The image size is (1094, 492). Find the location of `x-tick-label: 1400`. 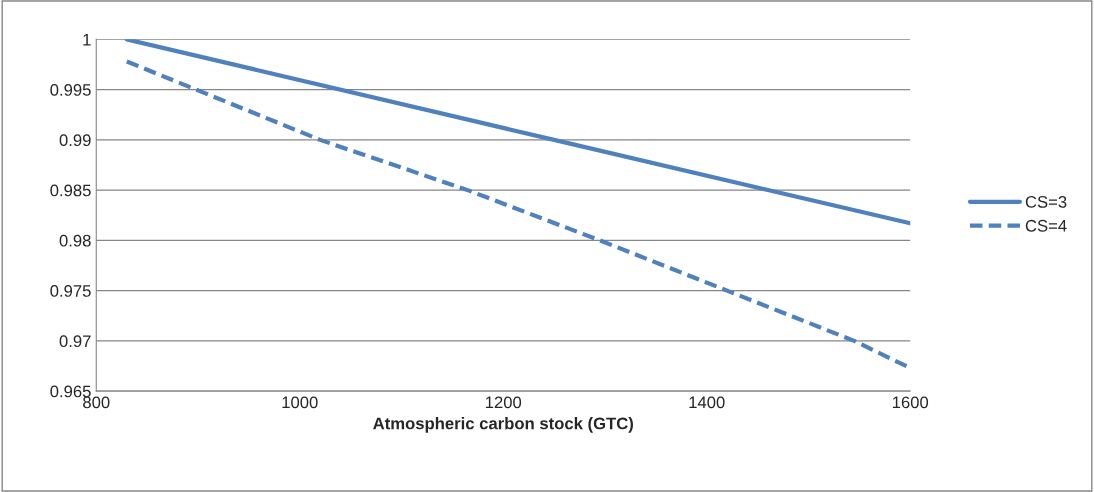

x-tick-label: 1400 is located at coordinates (707, 402).